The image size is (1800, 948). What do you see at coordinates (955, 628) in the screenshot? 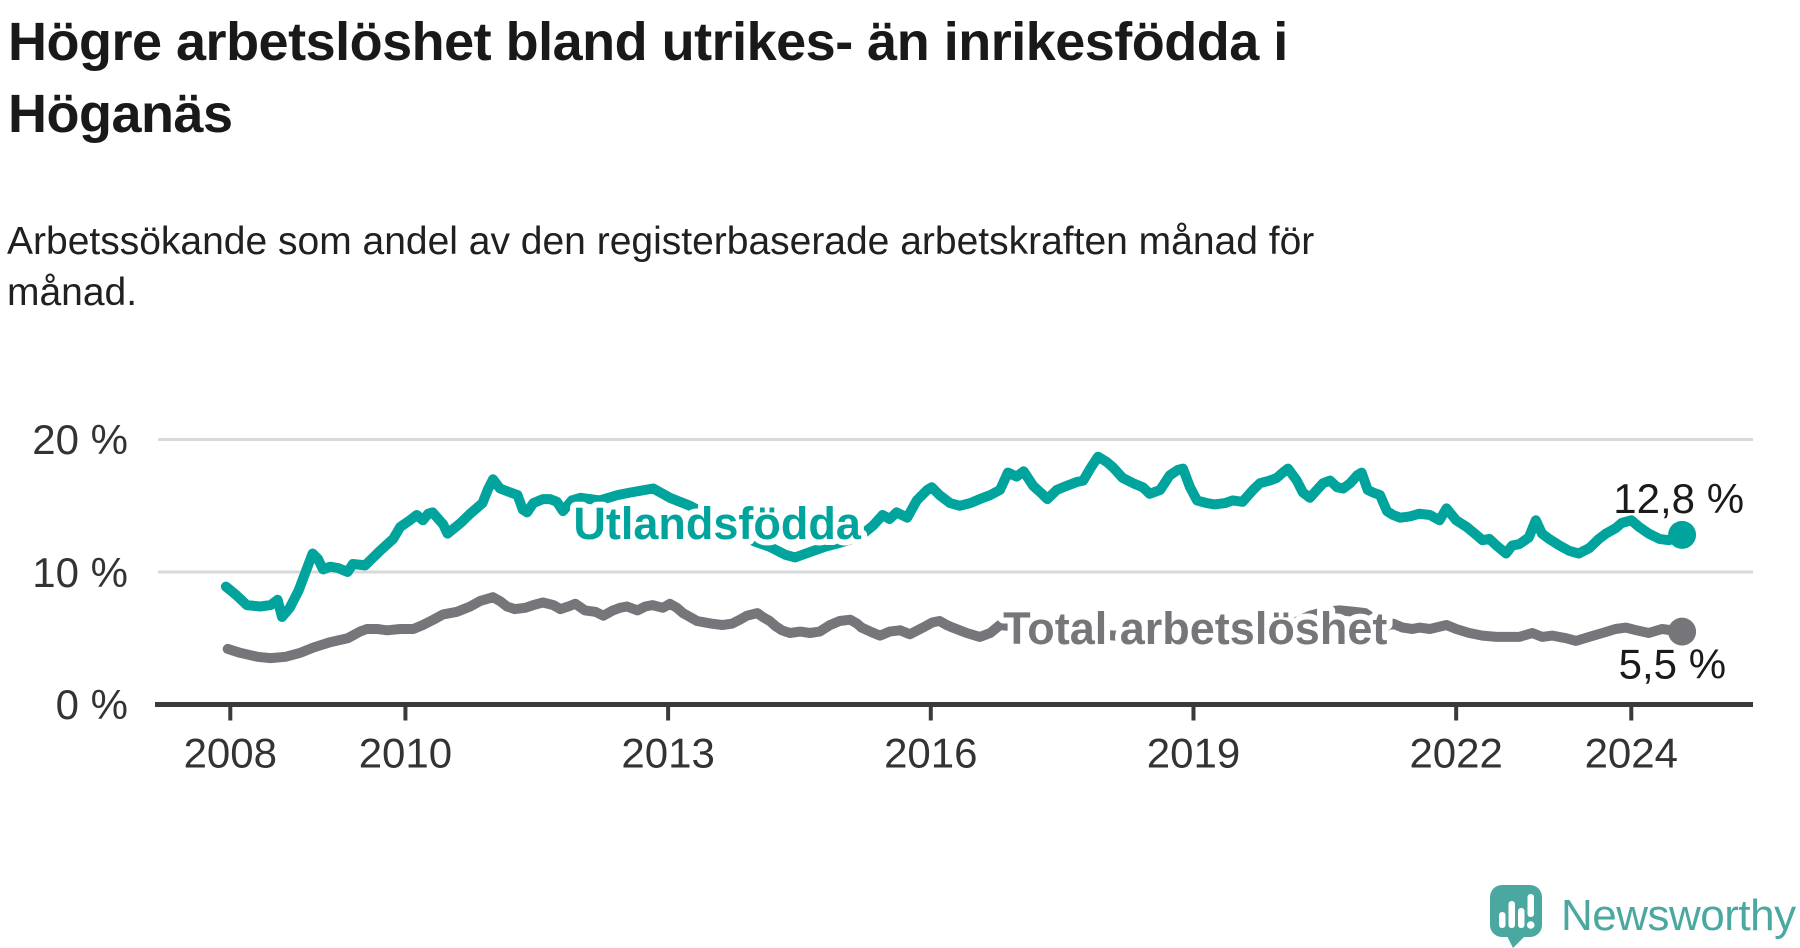
I see `series-line-total-arbetsloshet` at bounding box center [955, 628].